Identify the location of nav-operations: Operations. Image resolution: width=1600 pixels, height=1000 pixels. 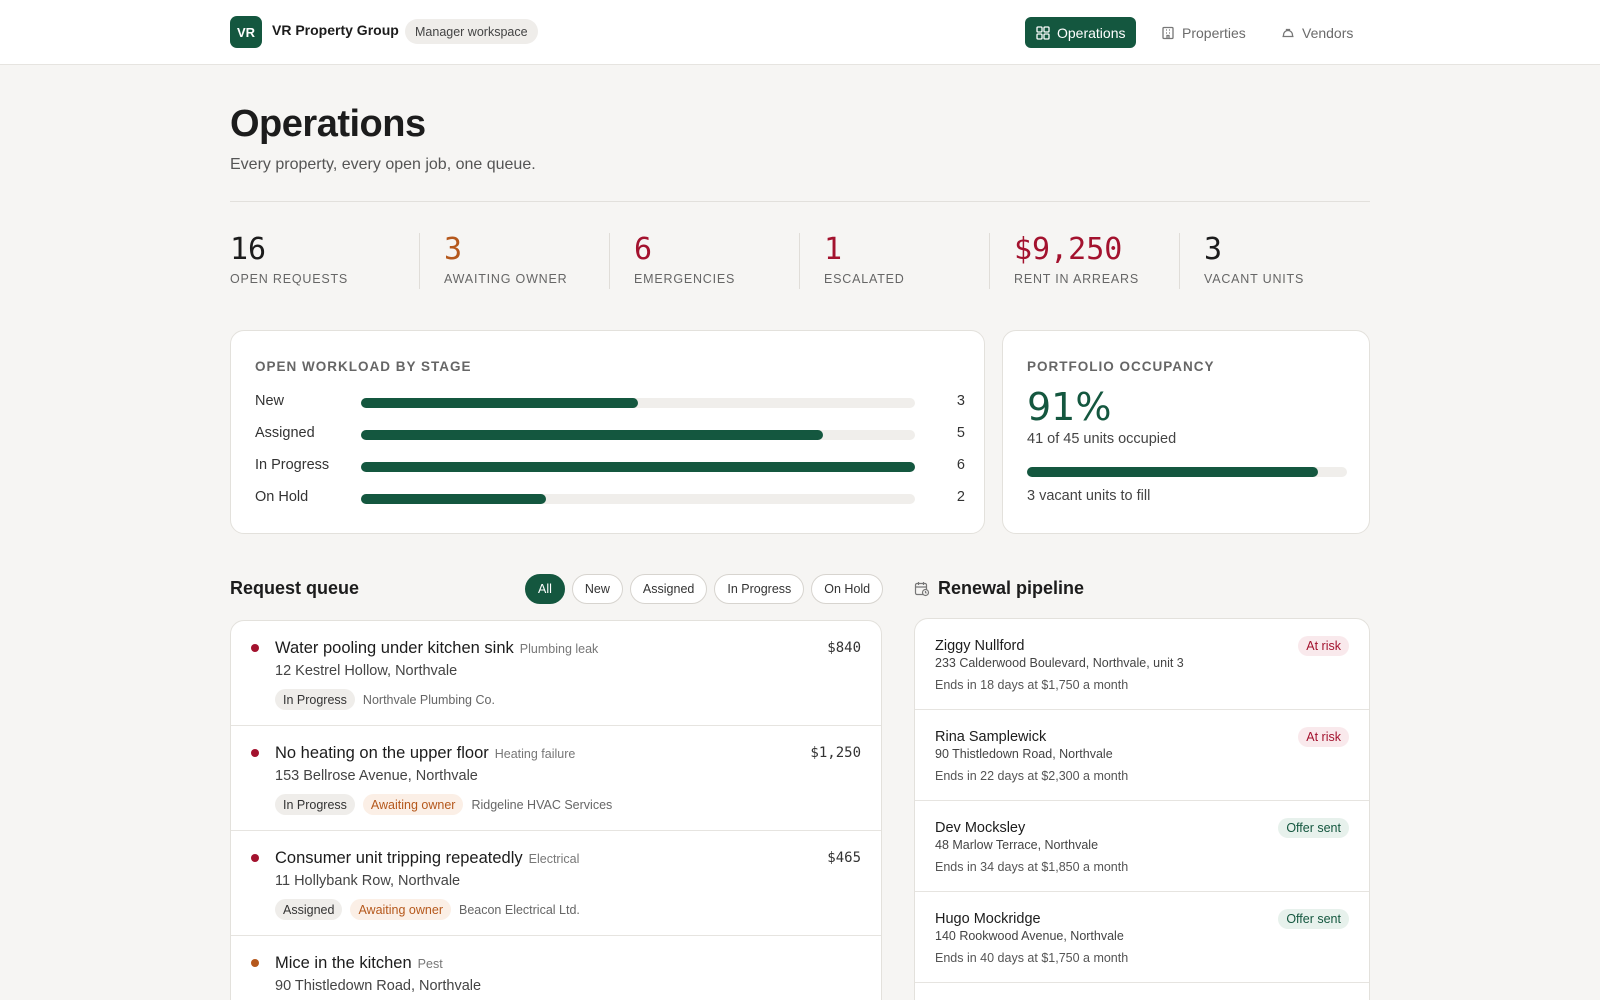
(1081, 32).